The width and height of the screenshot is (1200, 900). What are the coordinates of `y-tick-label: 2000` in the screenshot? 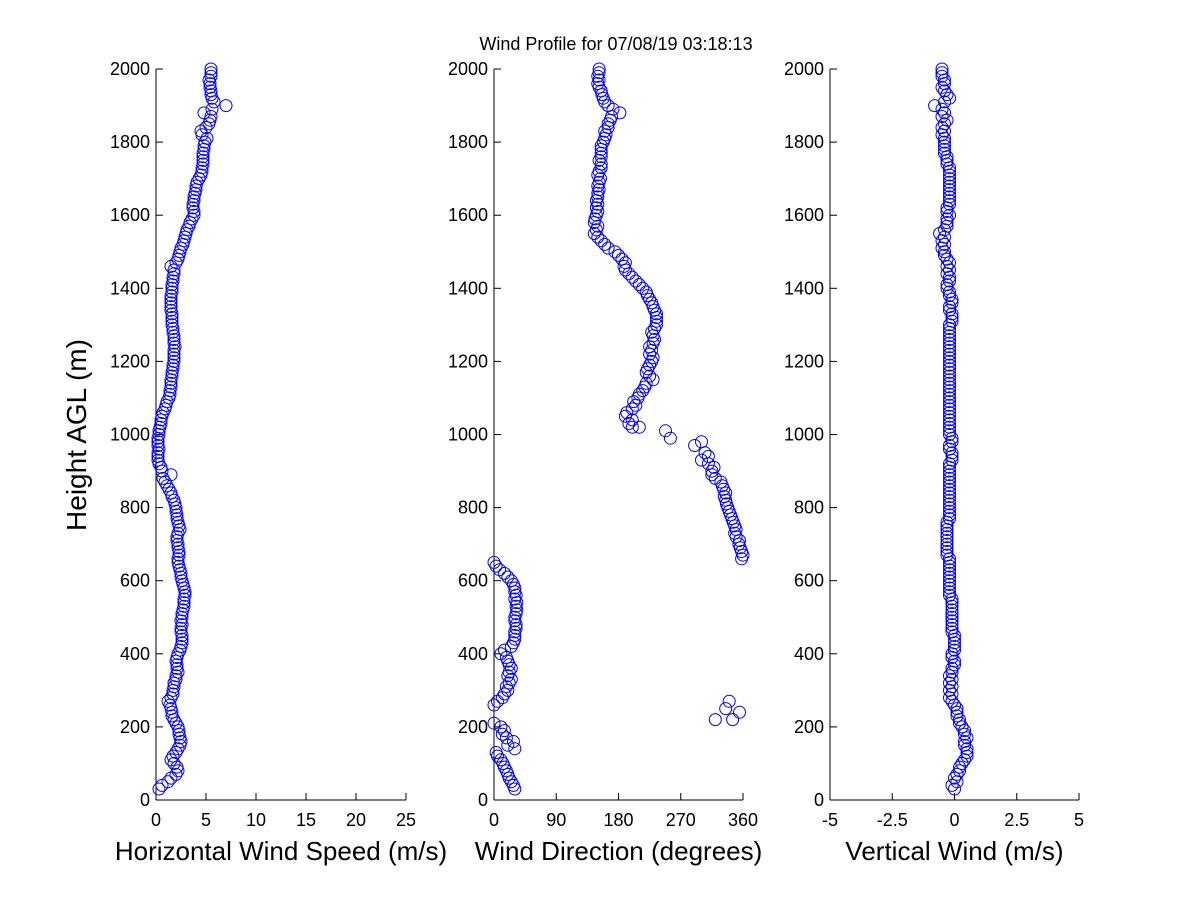 It's located at (804, 69).